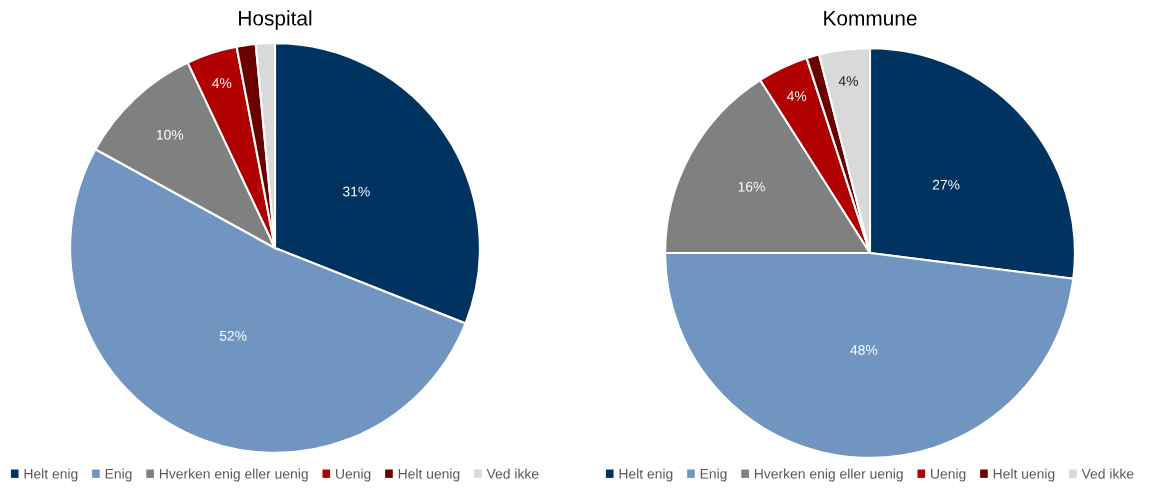 Image resolution: width=1151 pixels, height=494 pixels. What do you see at coordinates (275, 20) in the screenshot?
I see `chart-title: Hospital` at bounding box center [275, 20].